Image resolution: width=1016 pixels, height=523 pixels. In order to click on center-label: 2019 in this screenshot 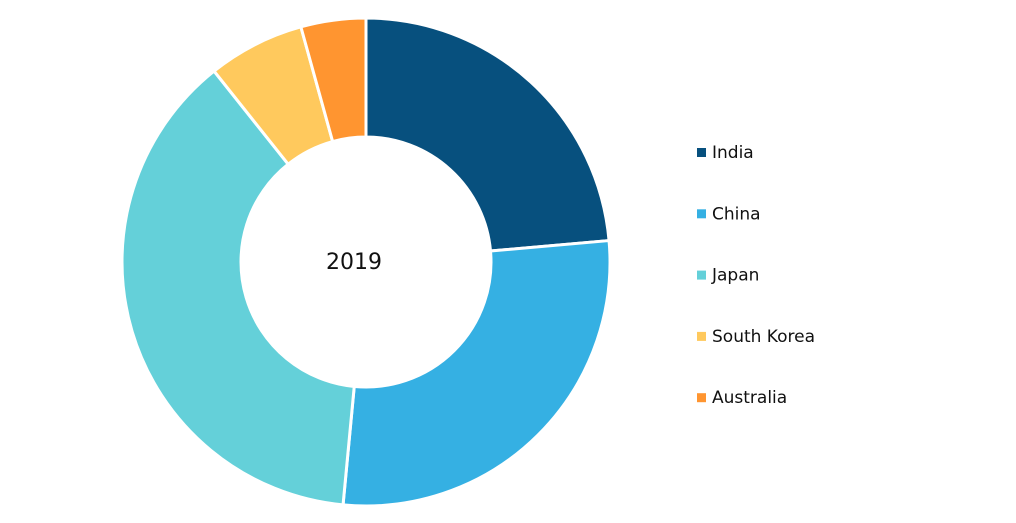, I will do `click(354, 262)`.